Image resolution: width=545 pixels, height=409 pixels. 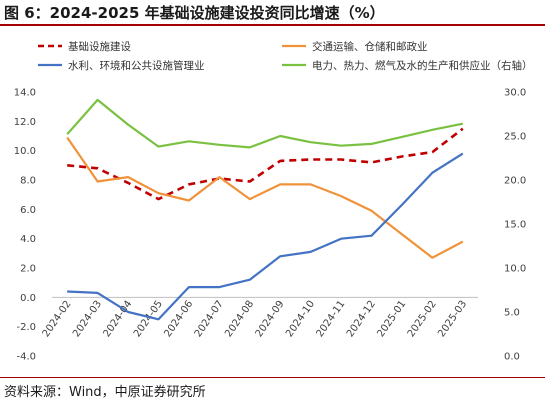 I want to click on x-tick-label: 2025-03, so click(x=452, y=319).